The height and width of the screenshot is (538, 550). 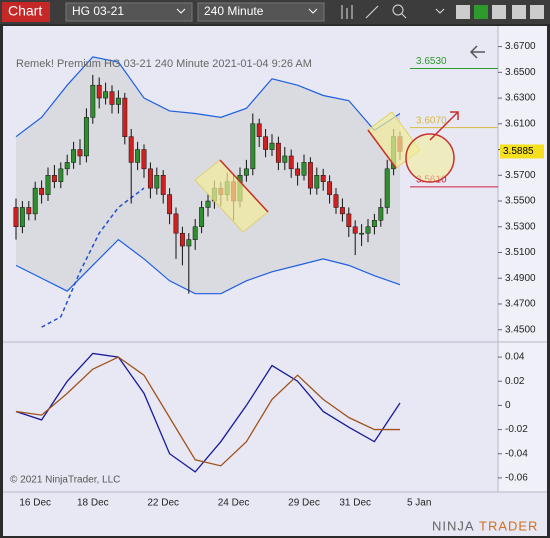 What do you see at coordinates (522, 259) in the screenshot?
I see `axis-area` at bounding box center [522, 259].